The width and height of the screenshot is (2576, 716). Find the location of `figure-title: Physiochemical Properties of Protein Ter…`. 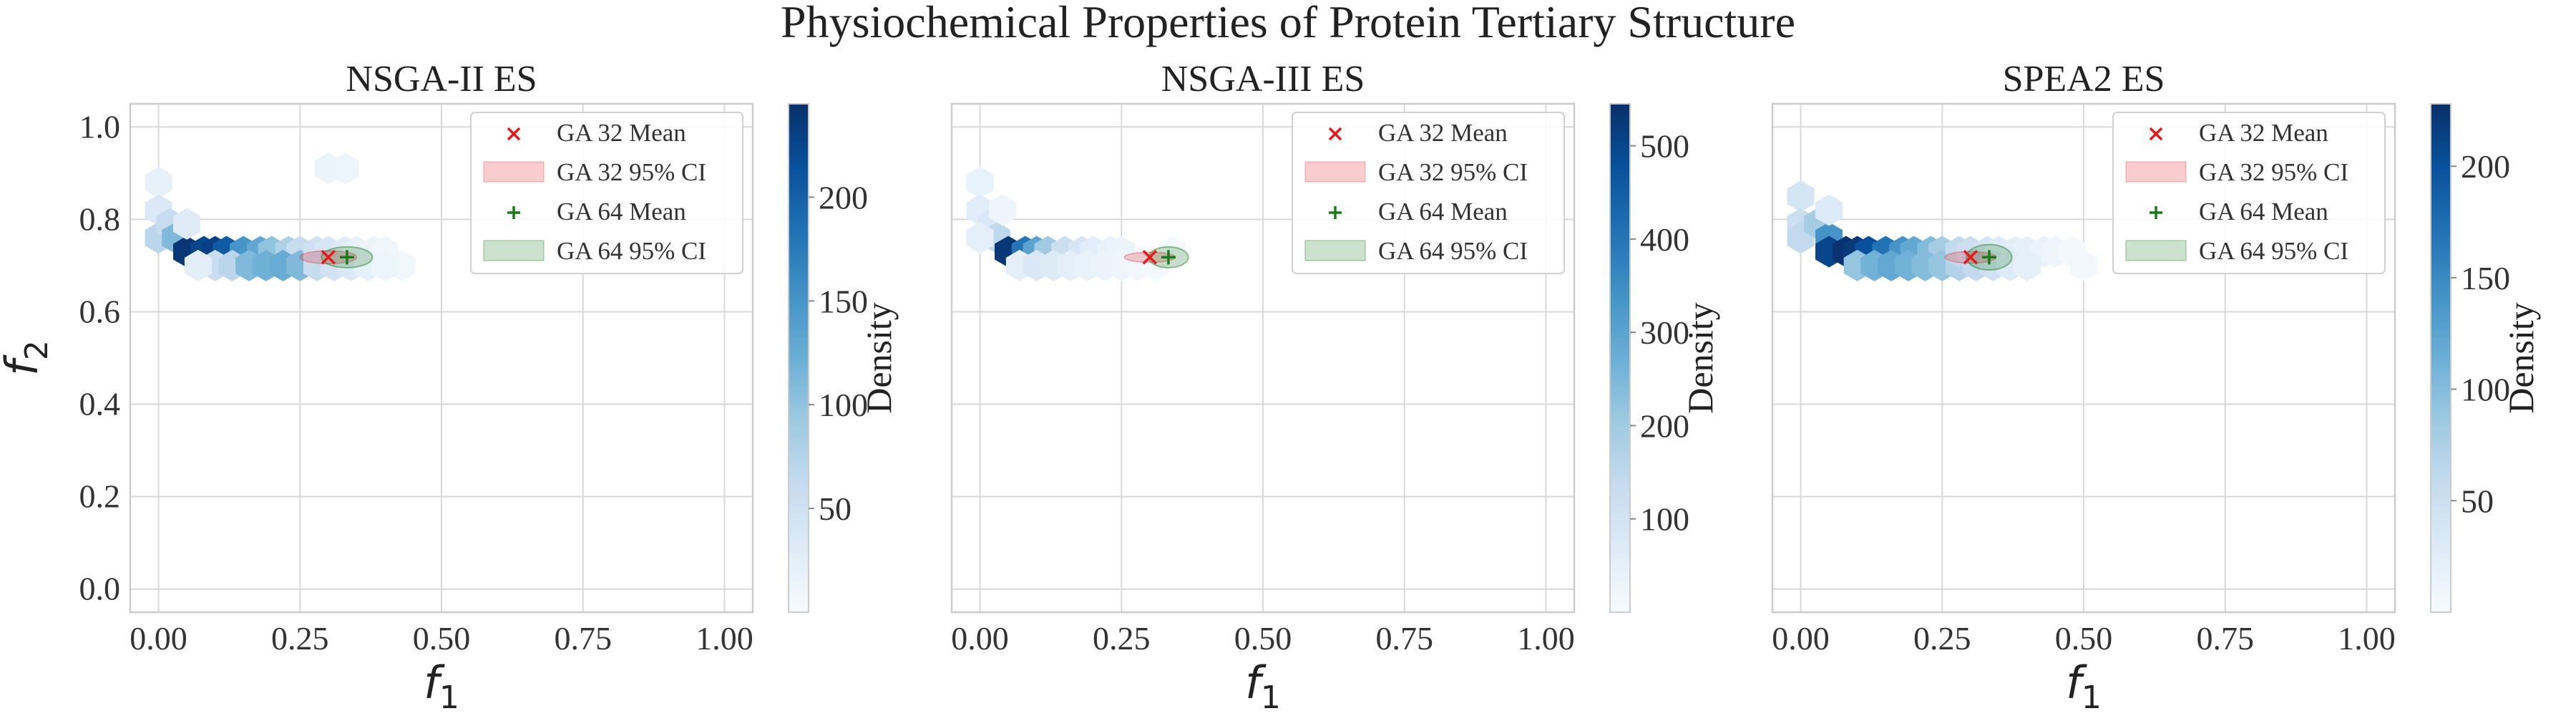

figure-title: Physiochemical Properties of Protein Ter… is located at coordinates (1288, 23).